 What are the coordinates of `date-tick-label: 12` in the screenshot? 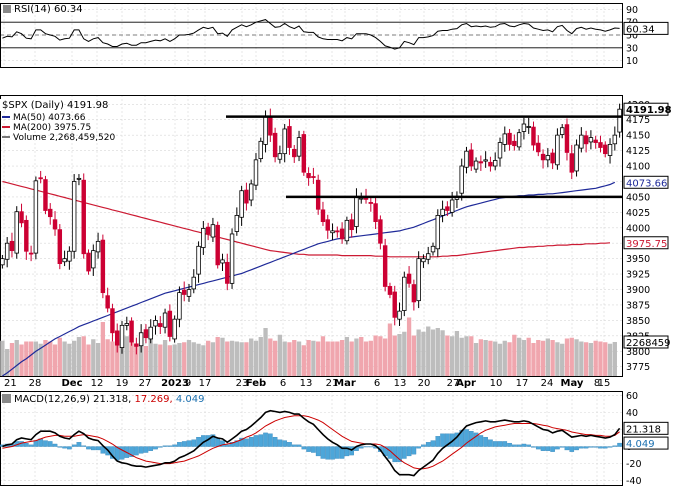 It's located at (97, 383).